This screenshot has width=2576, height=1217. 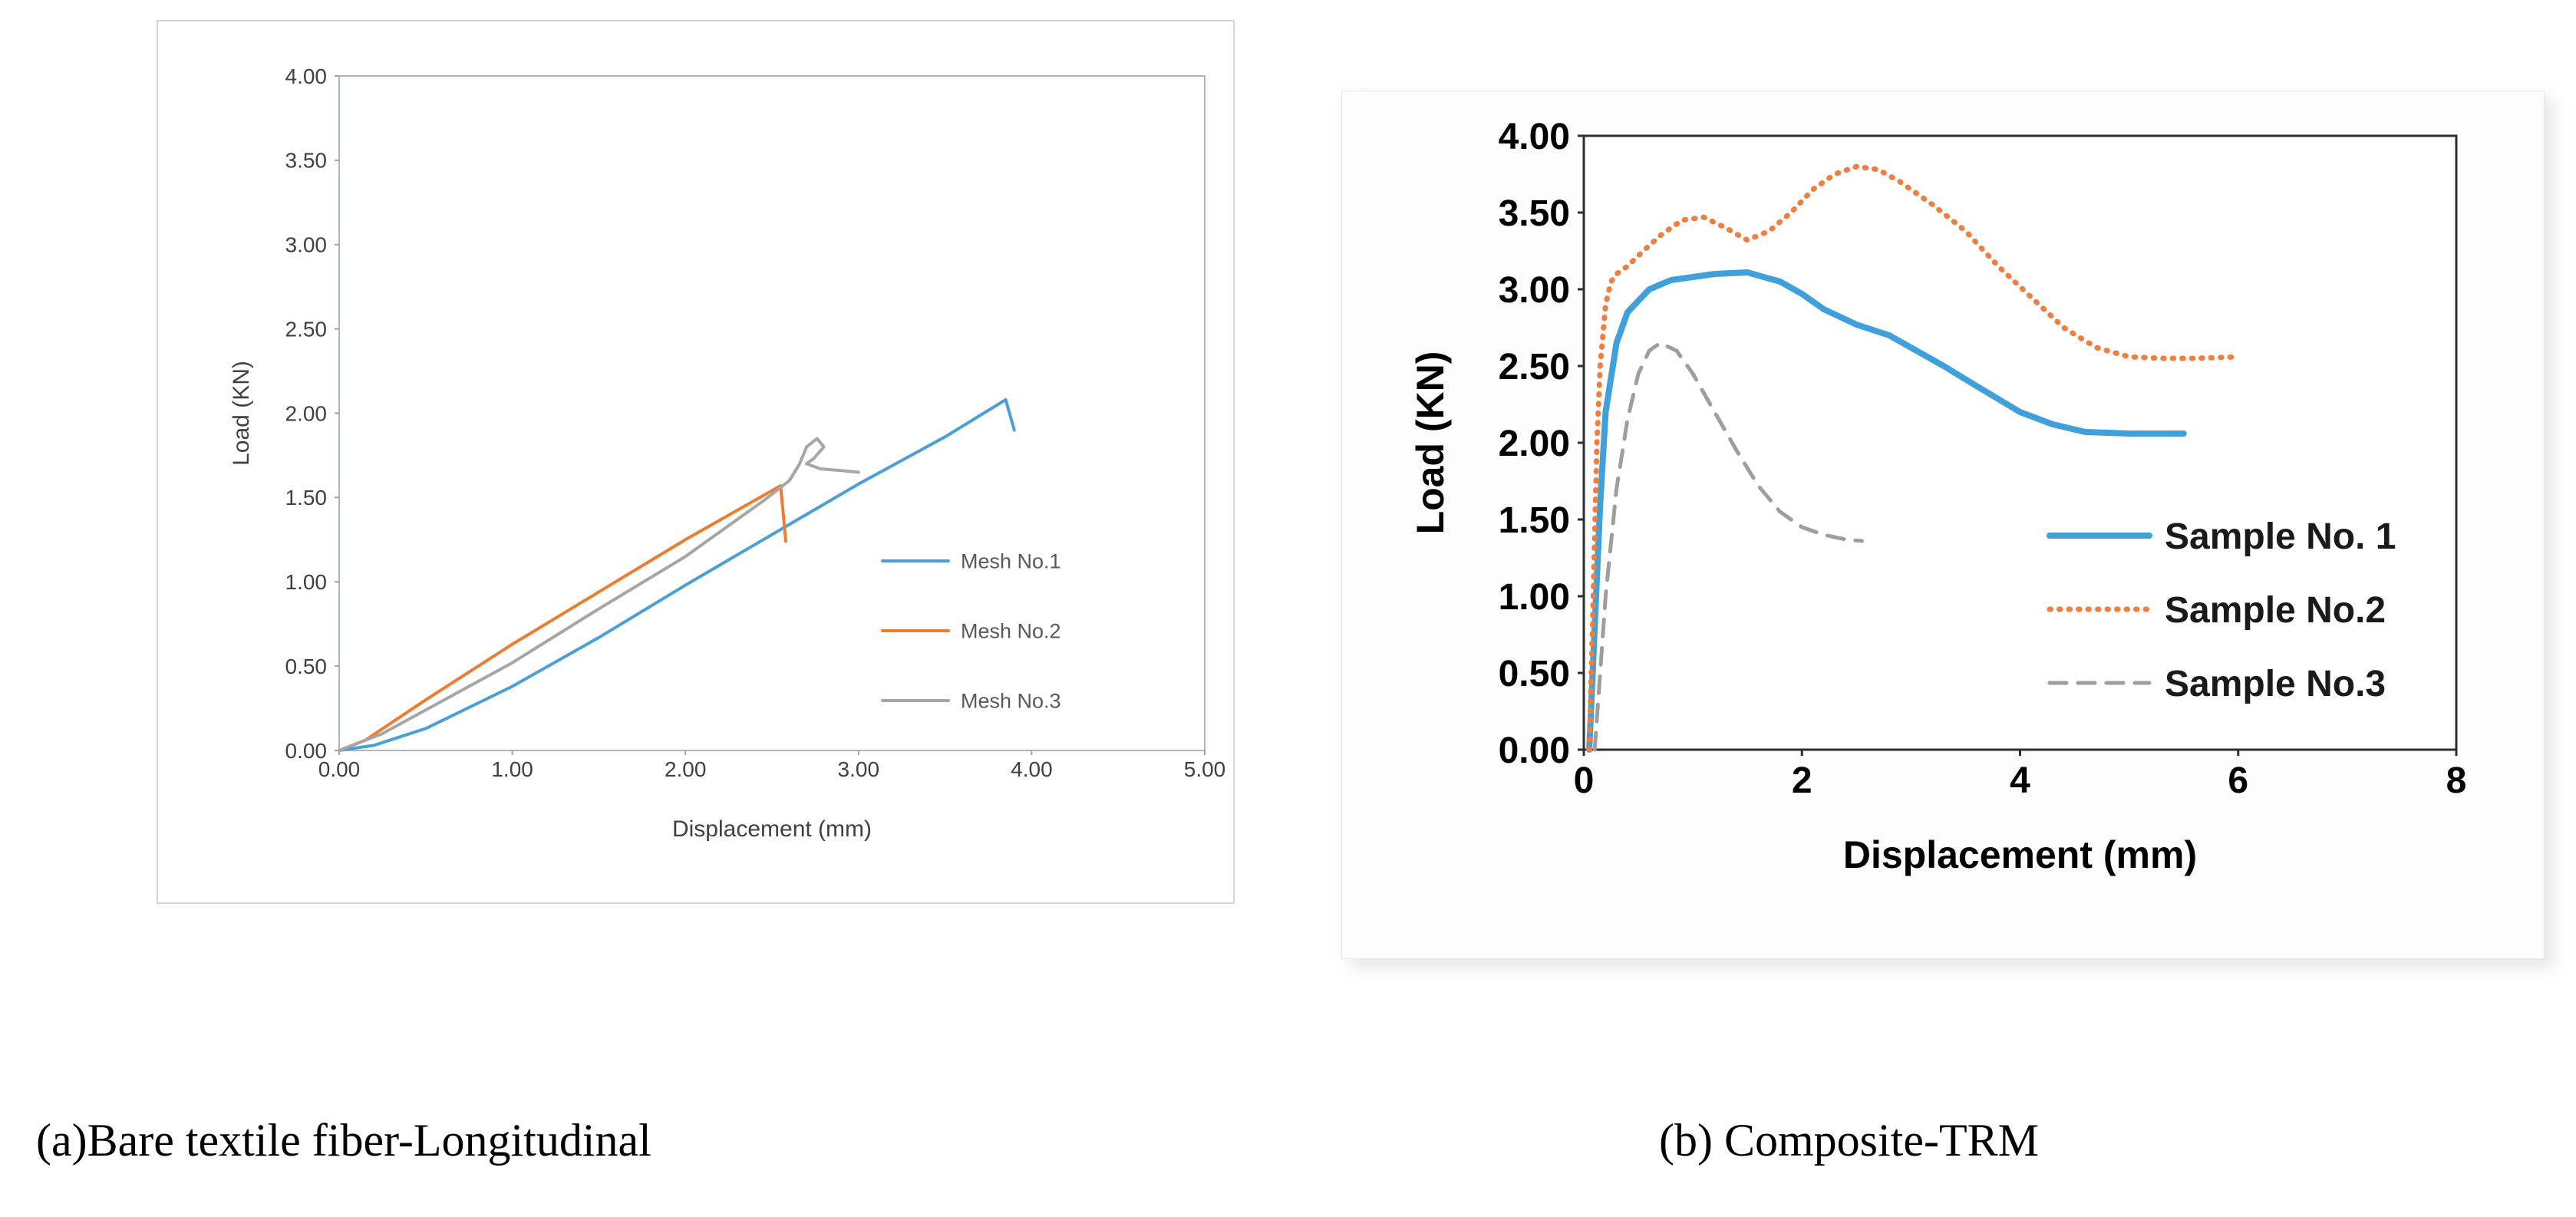 What do you see at coordinates (1849, 1140) in the screenshot?
I see `caption-b: (b) Composite-TRM` at bounding box center [1849, 1140].